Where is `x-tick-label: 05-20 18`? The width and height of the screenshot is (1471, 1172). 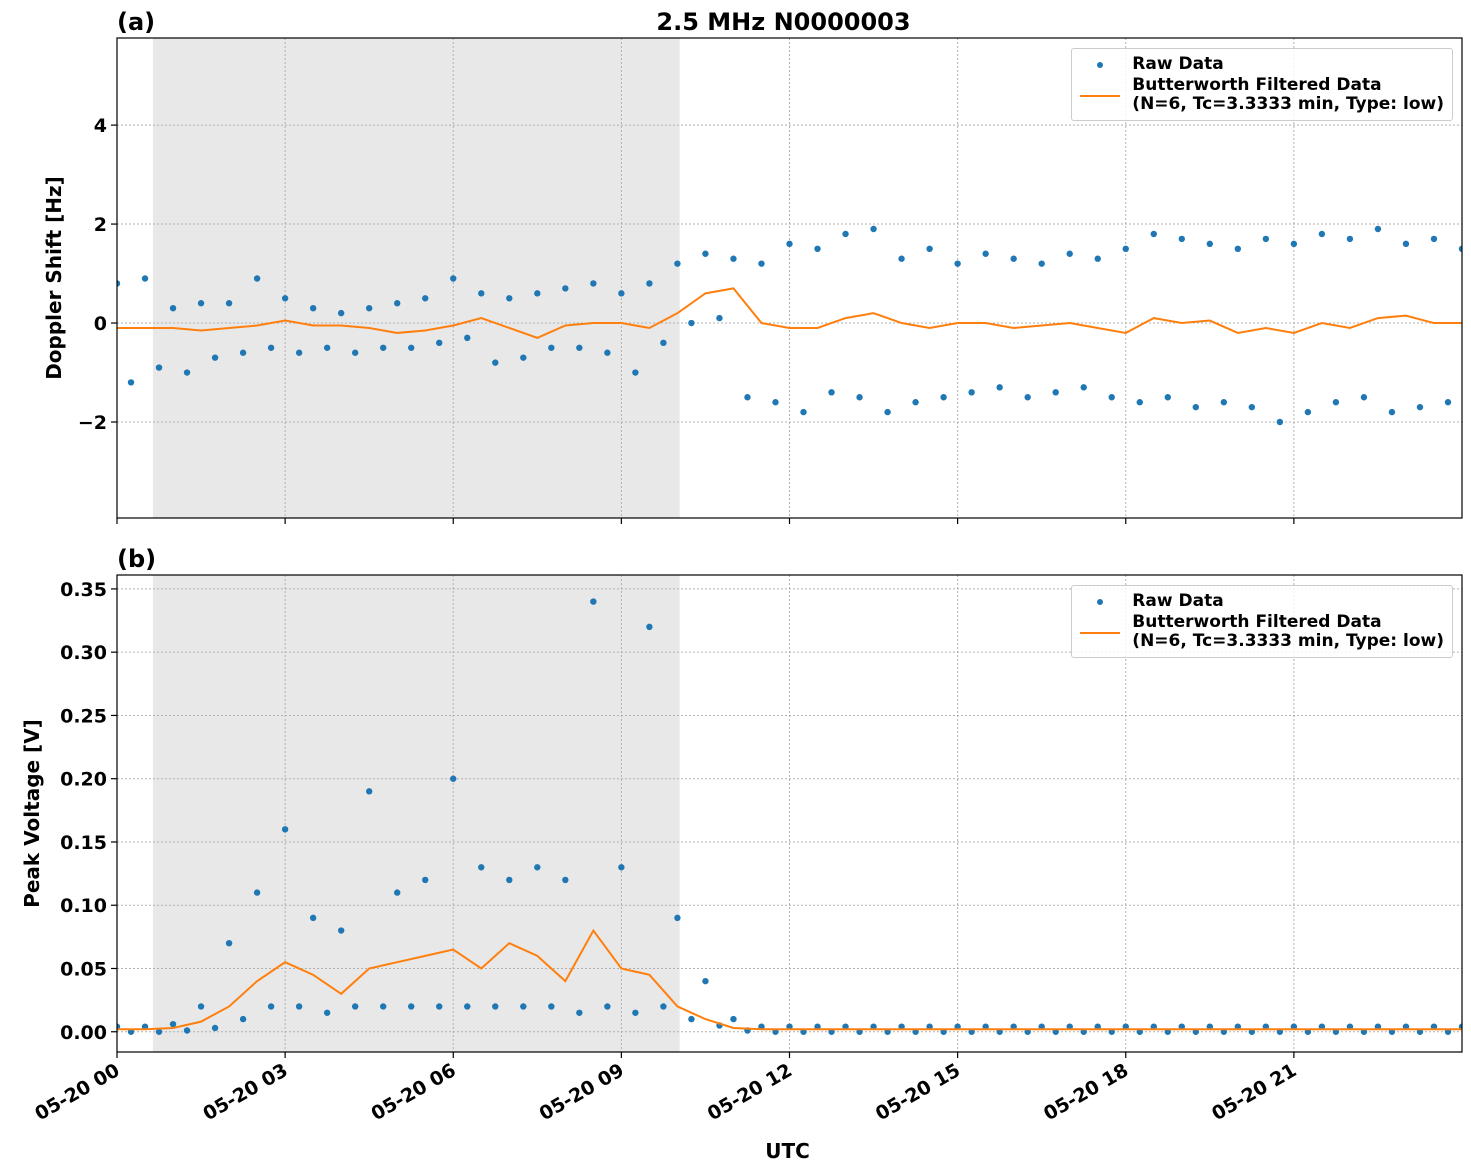 x-tick-label: 05-20 18 is located at coordinates (1086, 1092).